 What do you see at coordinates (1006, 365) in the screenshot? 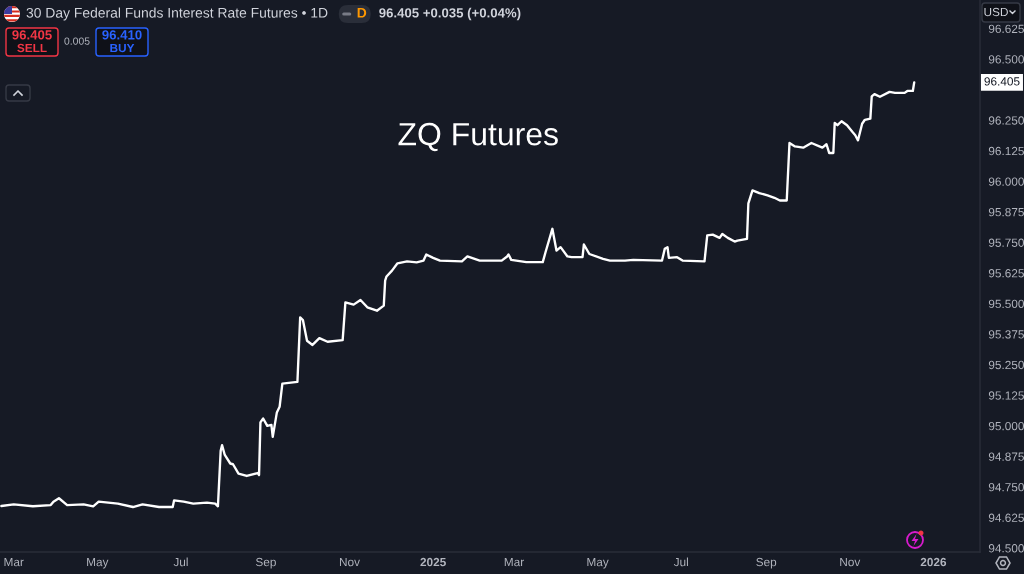
I see `y-tick-label: 95.250` at bounding box center [1006, 365].